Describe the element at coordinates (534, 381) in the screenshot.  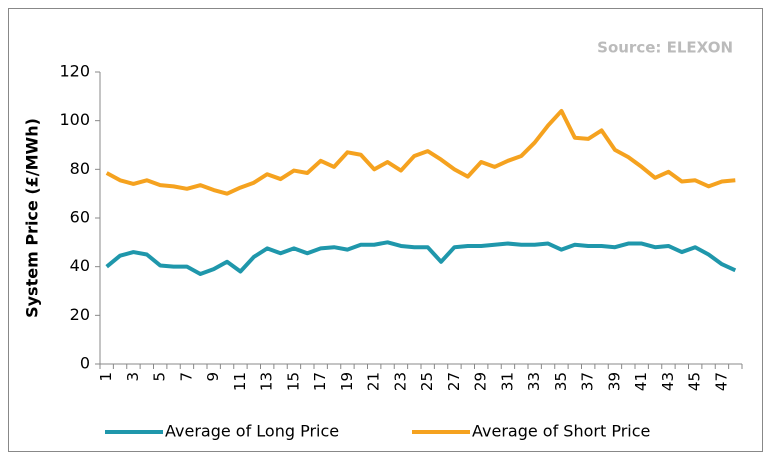
I see `x-tick-label: 33` at that location.